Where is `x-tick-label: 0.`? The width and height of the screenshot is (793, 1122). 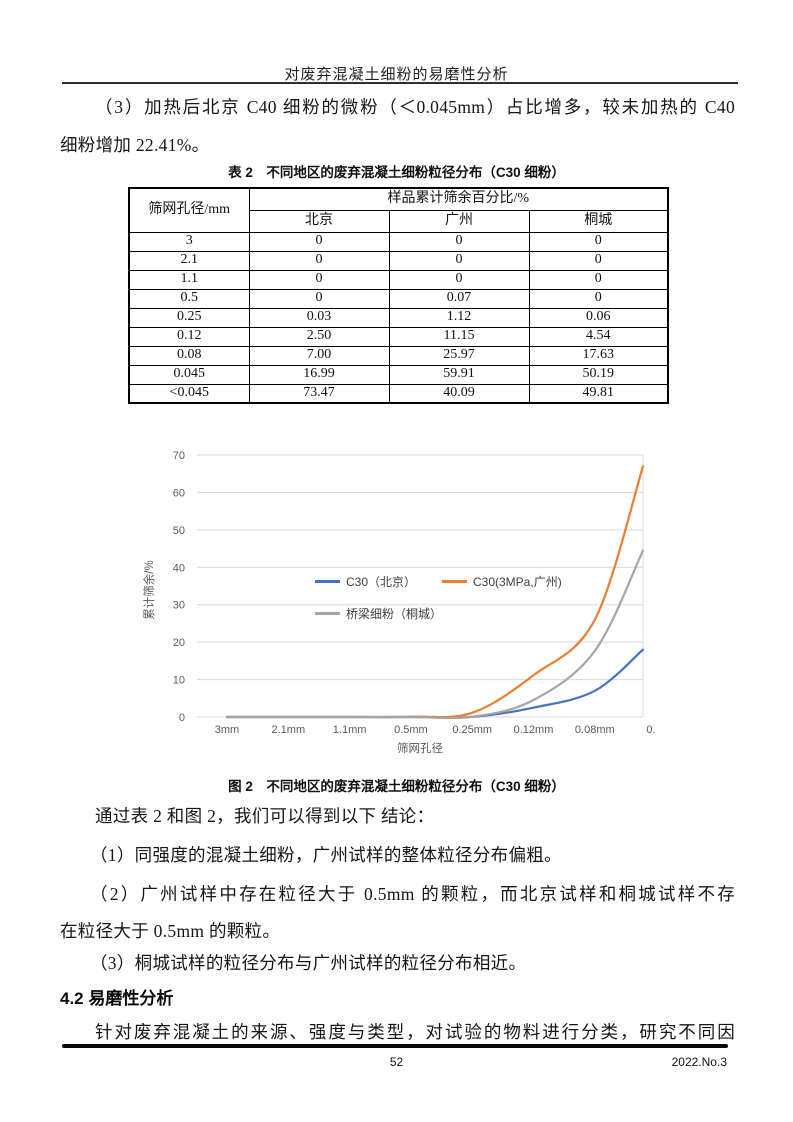
x-tick-label: 0. is located at coordinates (650, 730).